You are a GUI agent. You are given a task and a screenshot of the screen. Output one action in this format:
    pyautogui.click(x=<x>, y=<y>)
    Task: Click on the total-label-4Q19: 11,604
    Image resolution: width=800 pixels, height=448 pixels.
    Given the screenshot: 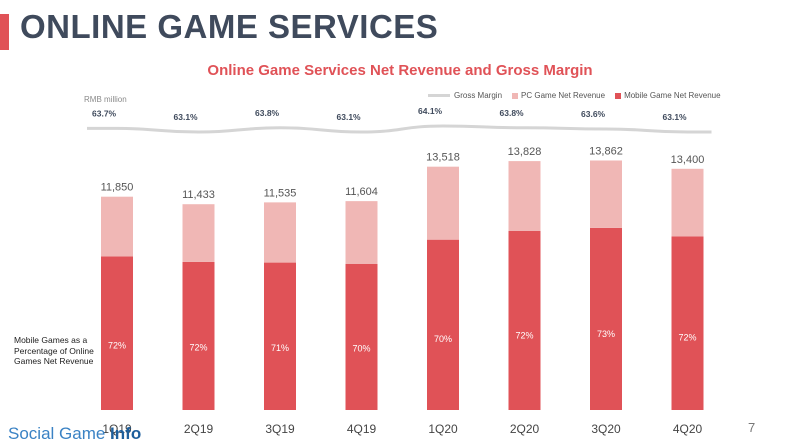 What is the action you would take?
    pyautogui.click(x=361, y=192)
    